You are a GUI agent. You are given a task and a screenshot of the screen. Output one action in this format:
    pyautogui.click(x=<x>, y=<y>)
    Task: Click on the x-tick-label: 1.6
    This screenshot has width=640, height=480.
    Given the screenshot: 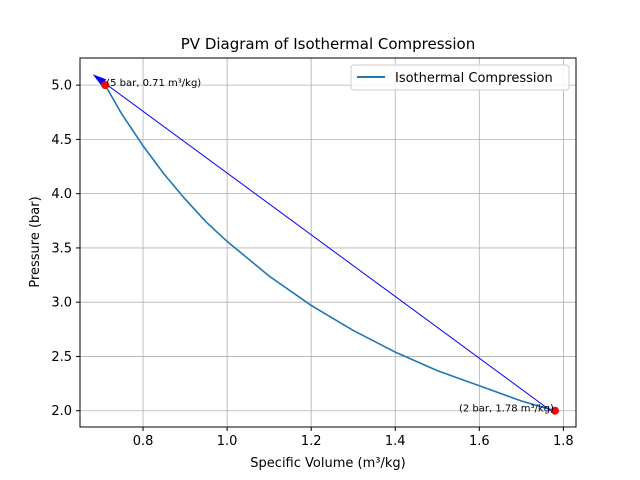 What is the action you would take?
    pyautogui.click(x=479, y=441)
    